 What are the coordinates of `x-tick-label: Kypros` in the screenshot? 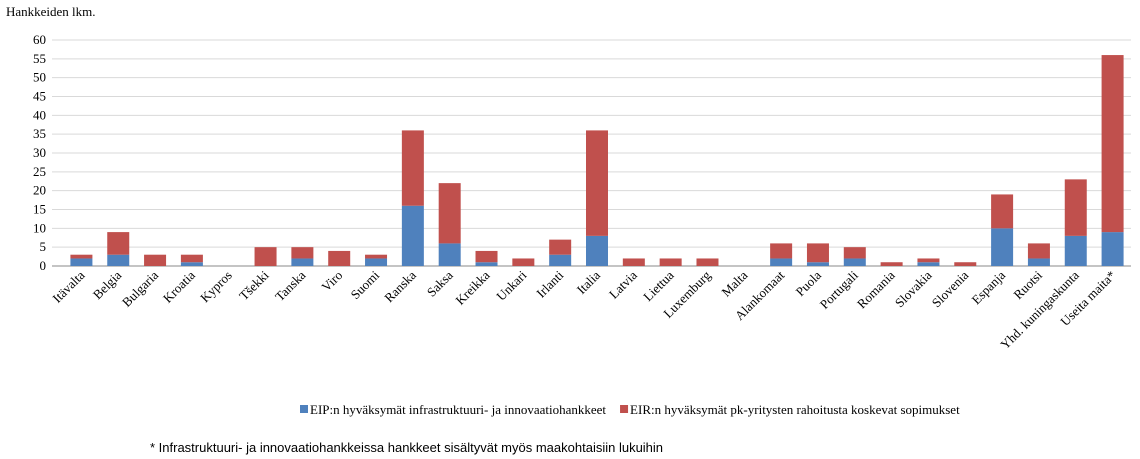 It's located at (216, 287).